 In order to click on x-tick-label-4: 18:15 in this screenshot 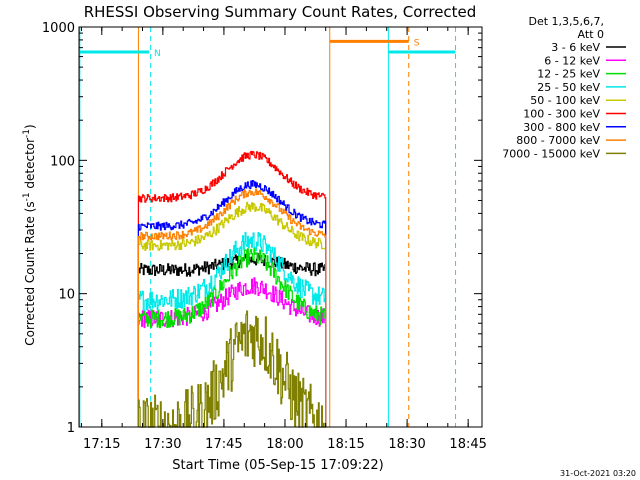, I will do `click(345, 444)`.